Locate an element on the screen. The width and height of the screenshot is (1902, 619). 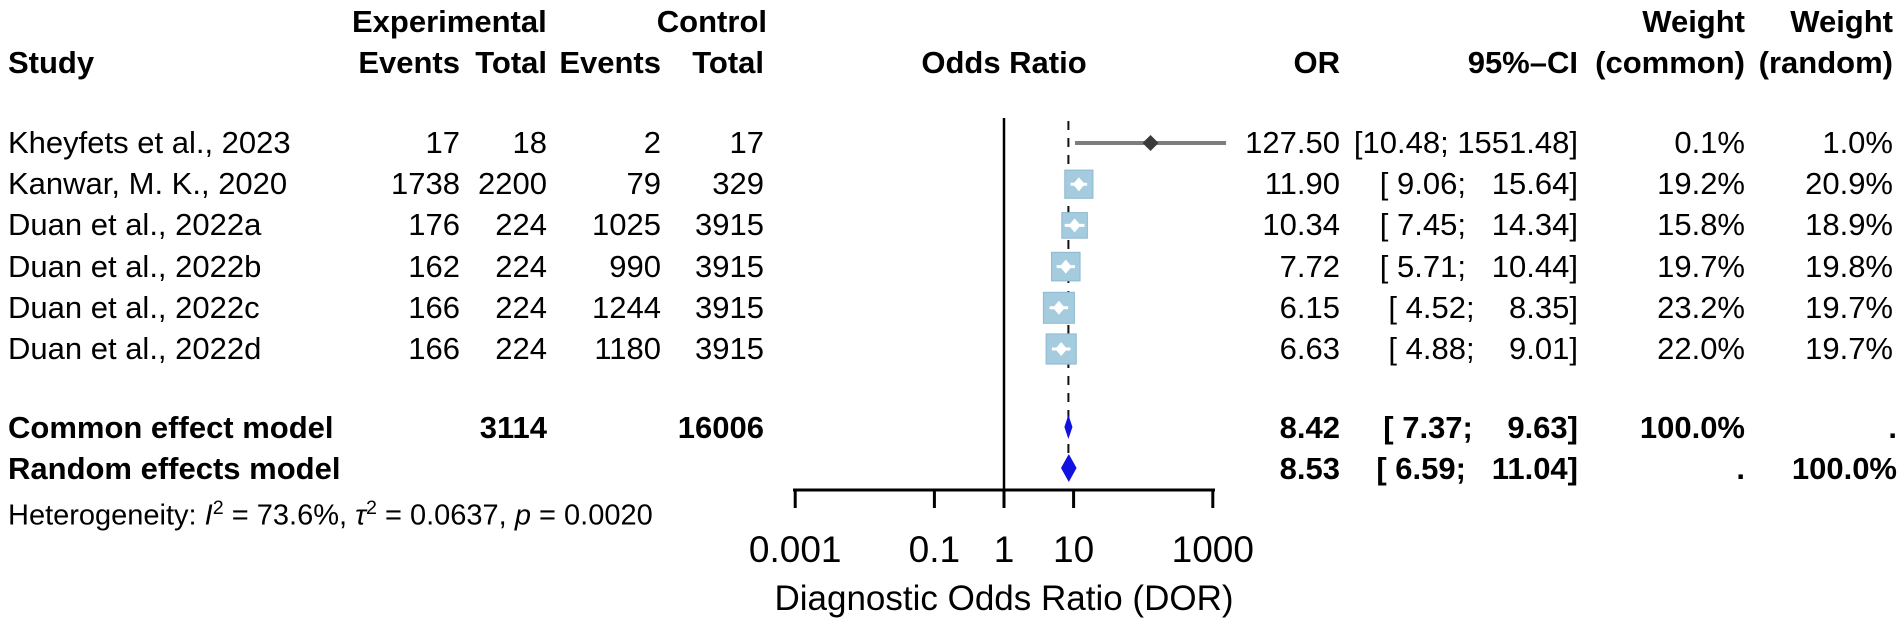
x-axis-tick-label: 1000 is located at coordinates (1213, 549).